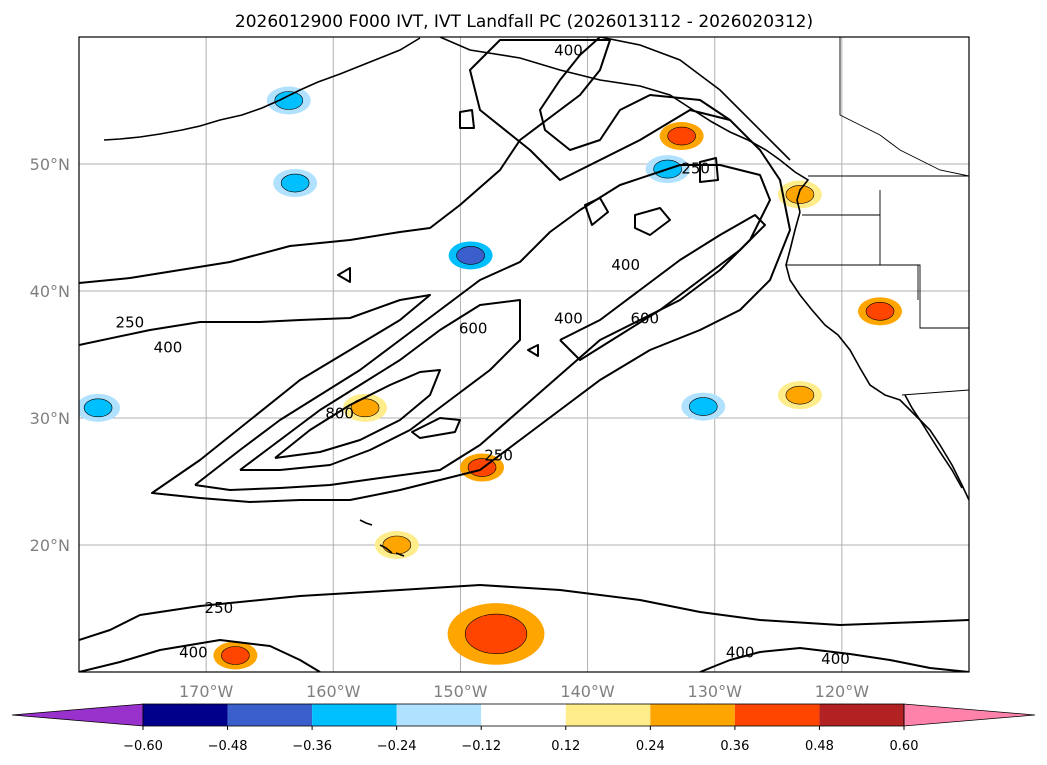 This screenshot has width=1047, height=765. I want to click on longitude-tick-label: 140°W, so click(587, 691).